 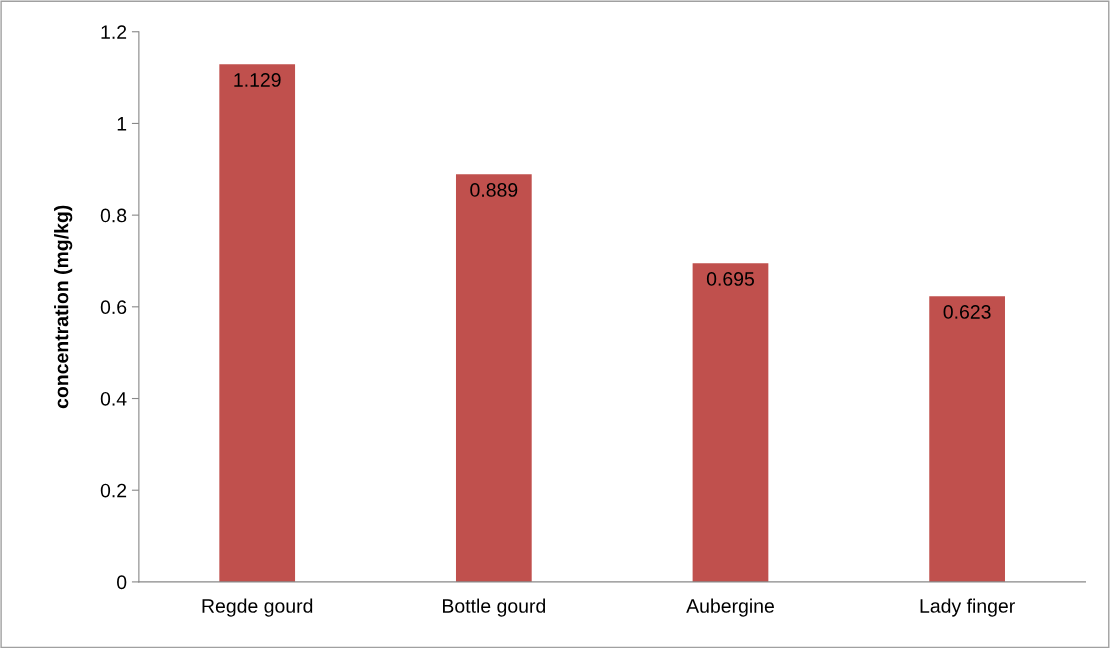 What do you see at coordinates (494, 607) in the screenshot?
I see `x-tick-label: Bottle gourd` at bounding box center [494, 607].